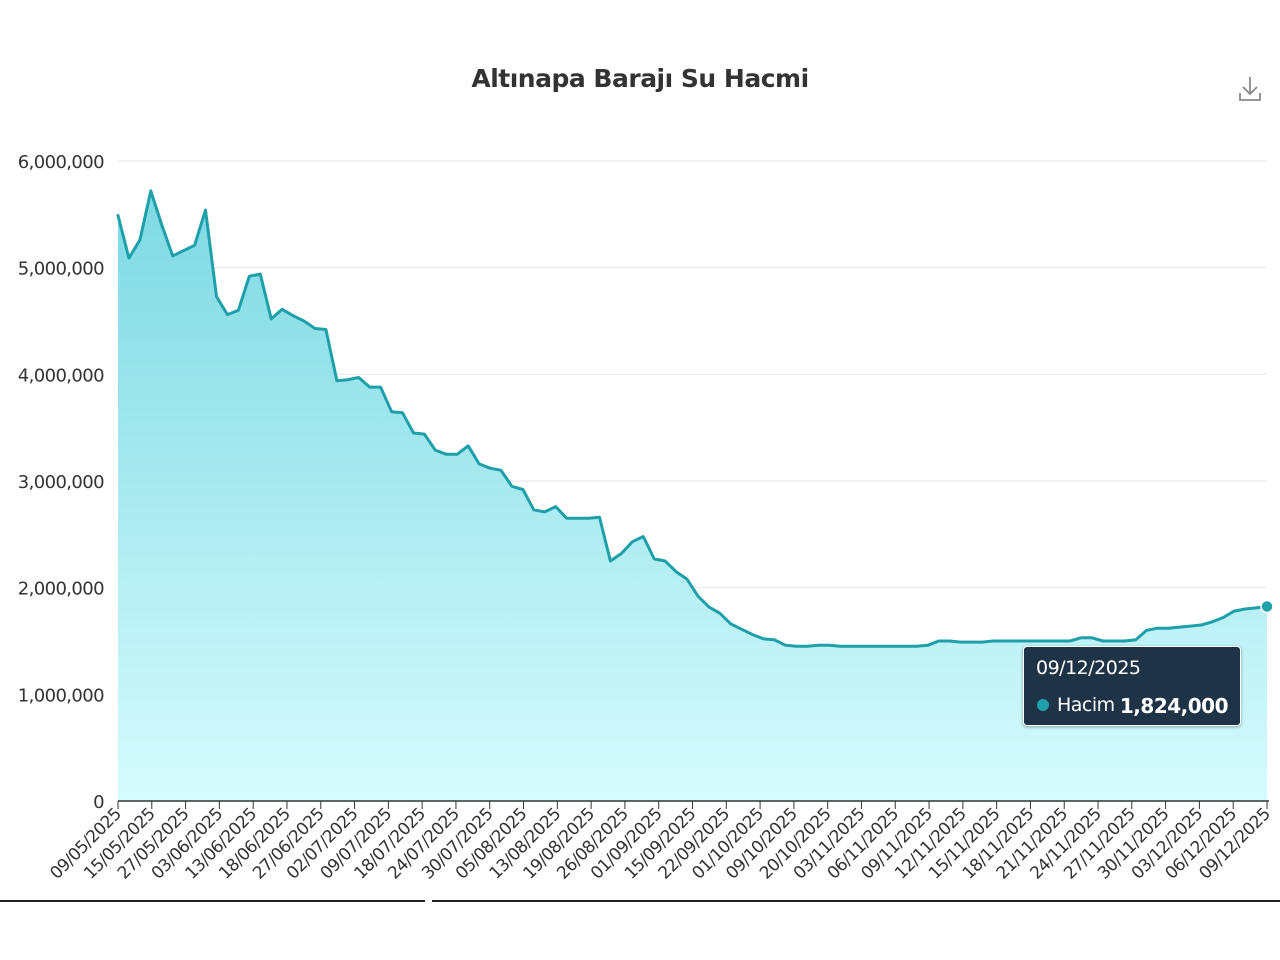 This screenshot has width=1280, height=960. What do you see at coordinates (1088, 668) in the screenshot?
I see `tooltip-date: 09/12/2025` at bounding box center [1088, 668].